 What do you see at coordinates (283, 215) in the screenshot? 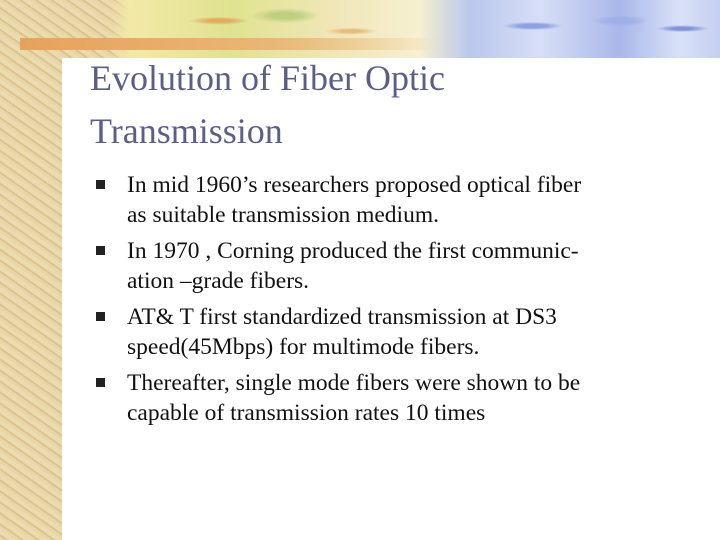
I see `bullet-line: as suitable transmission medium.` at bounding box center [283, 215].